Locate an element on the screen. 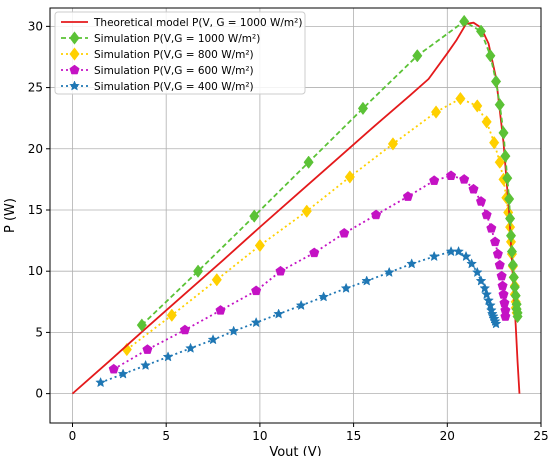 The image size is (550, 456). legend-label: Theoretical model P(V, G = 1000 W/m²) is located at coordinates (197, 23).